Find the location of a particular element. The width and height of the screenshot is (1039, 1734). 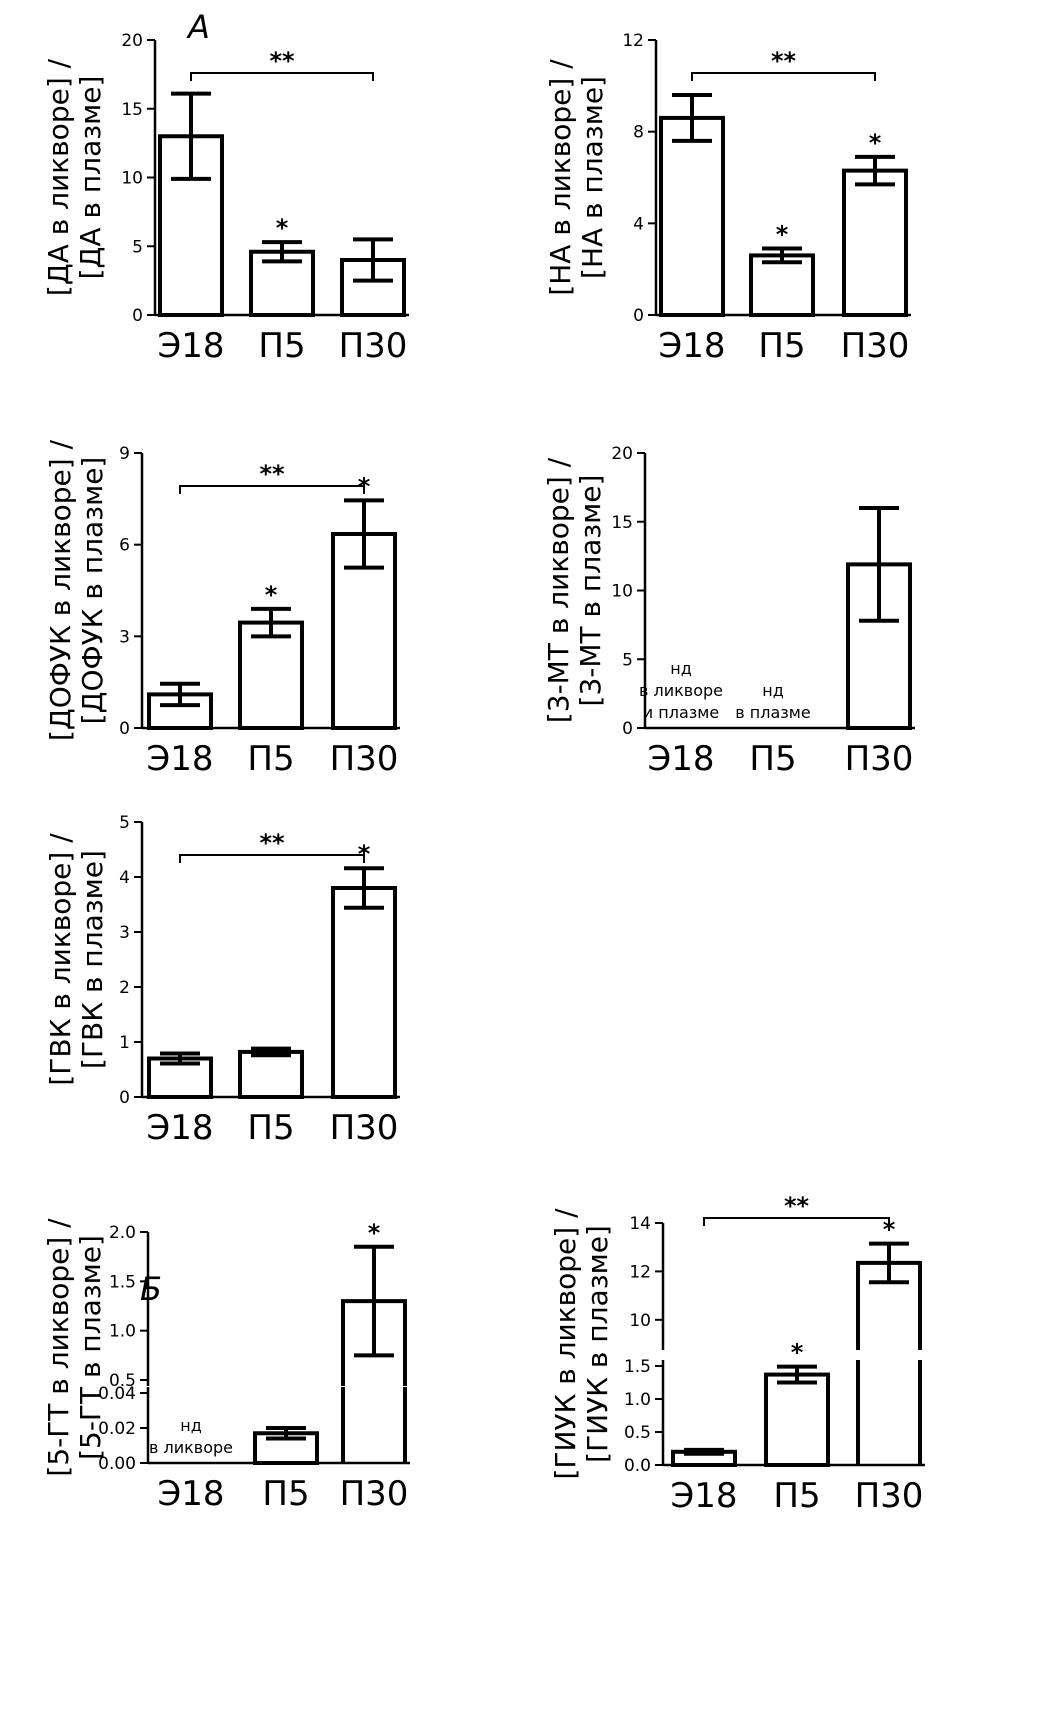

y-tick-label: 2 is located at coordinates (124, 988).